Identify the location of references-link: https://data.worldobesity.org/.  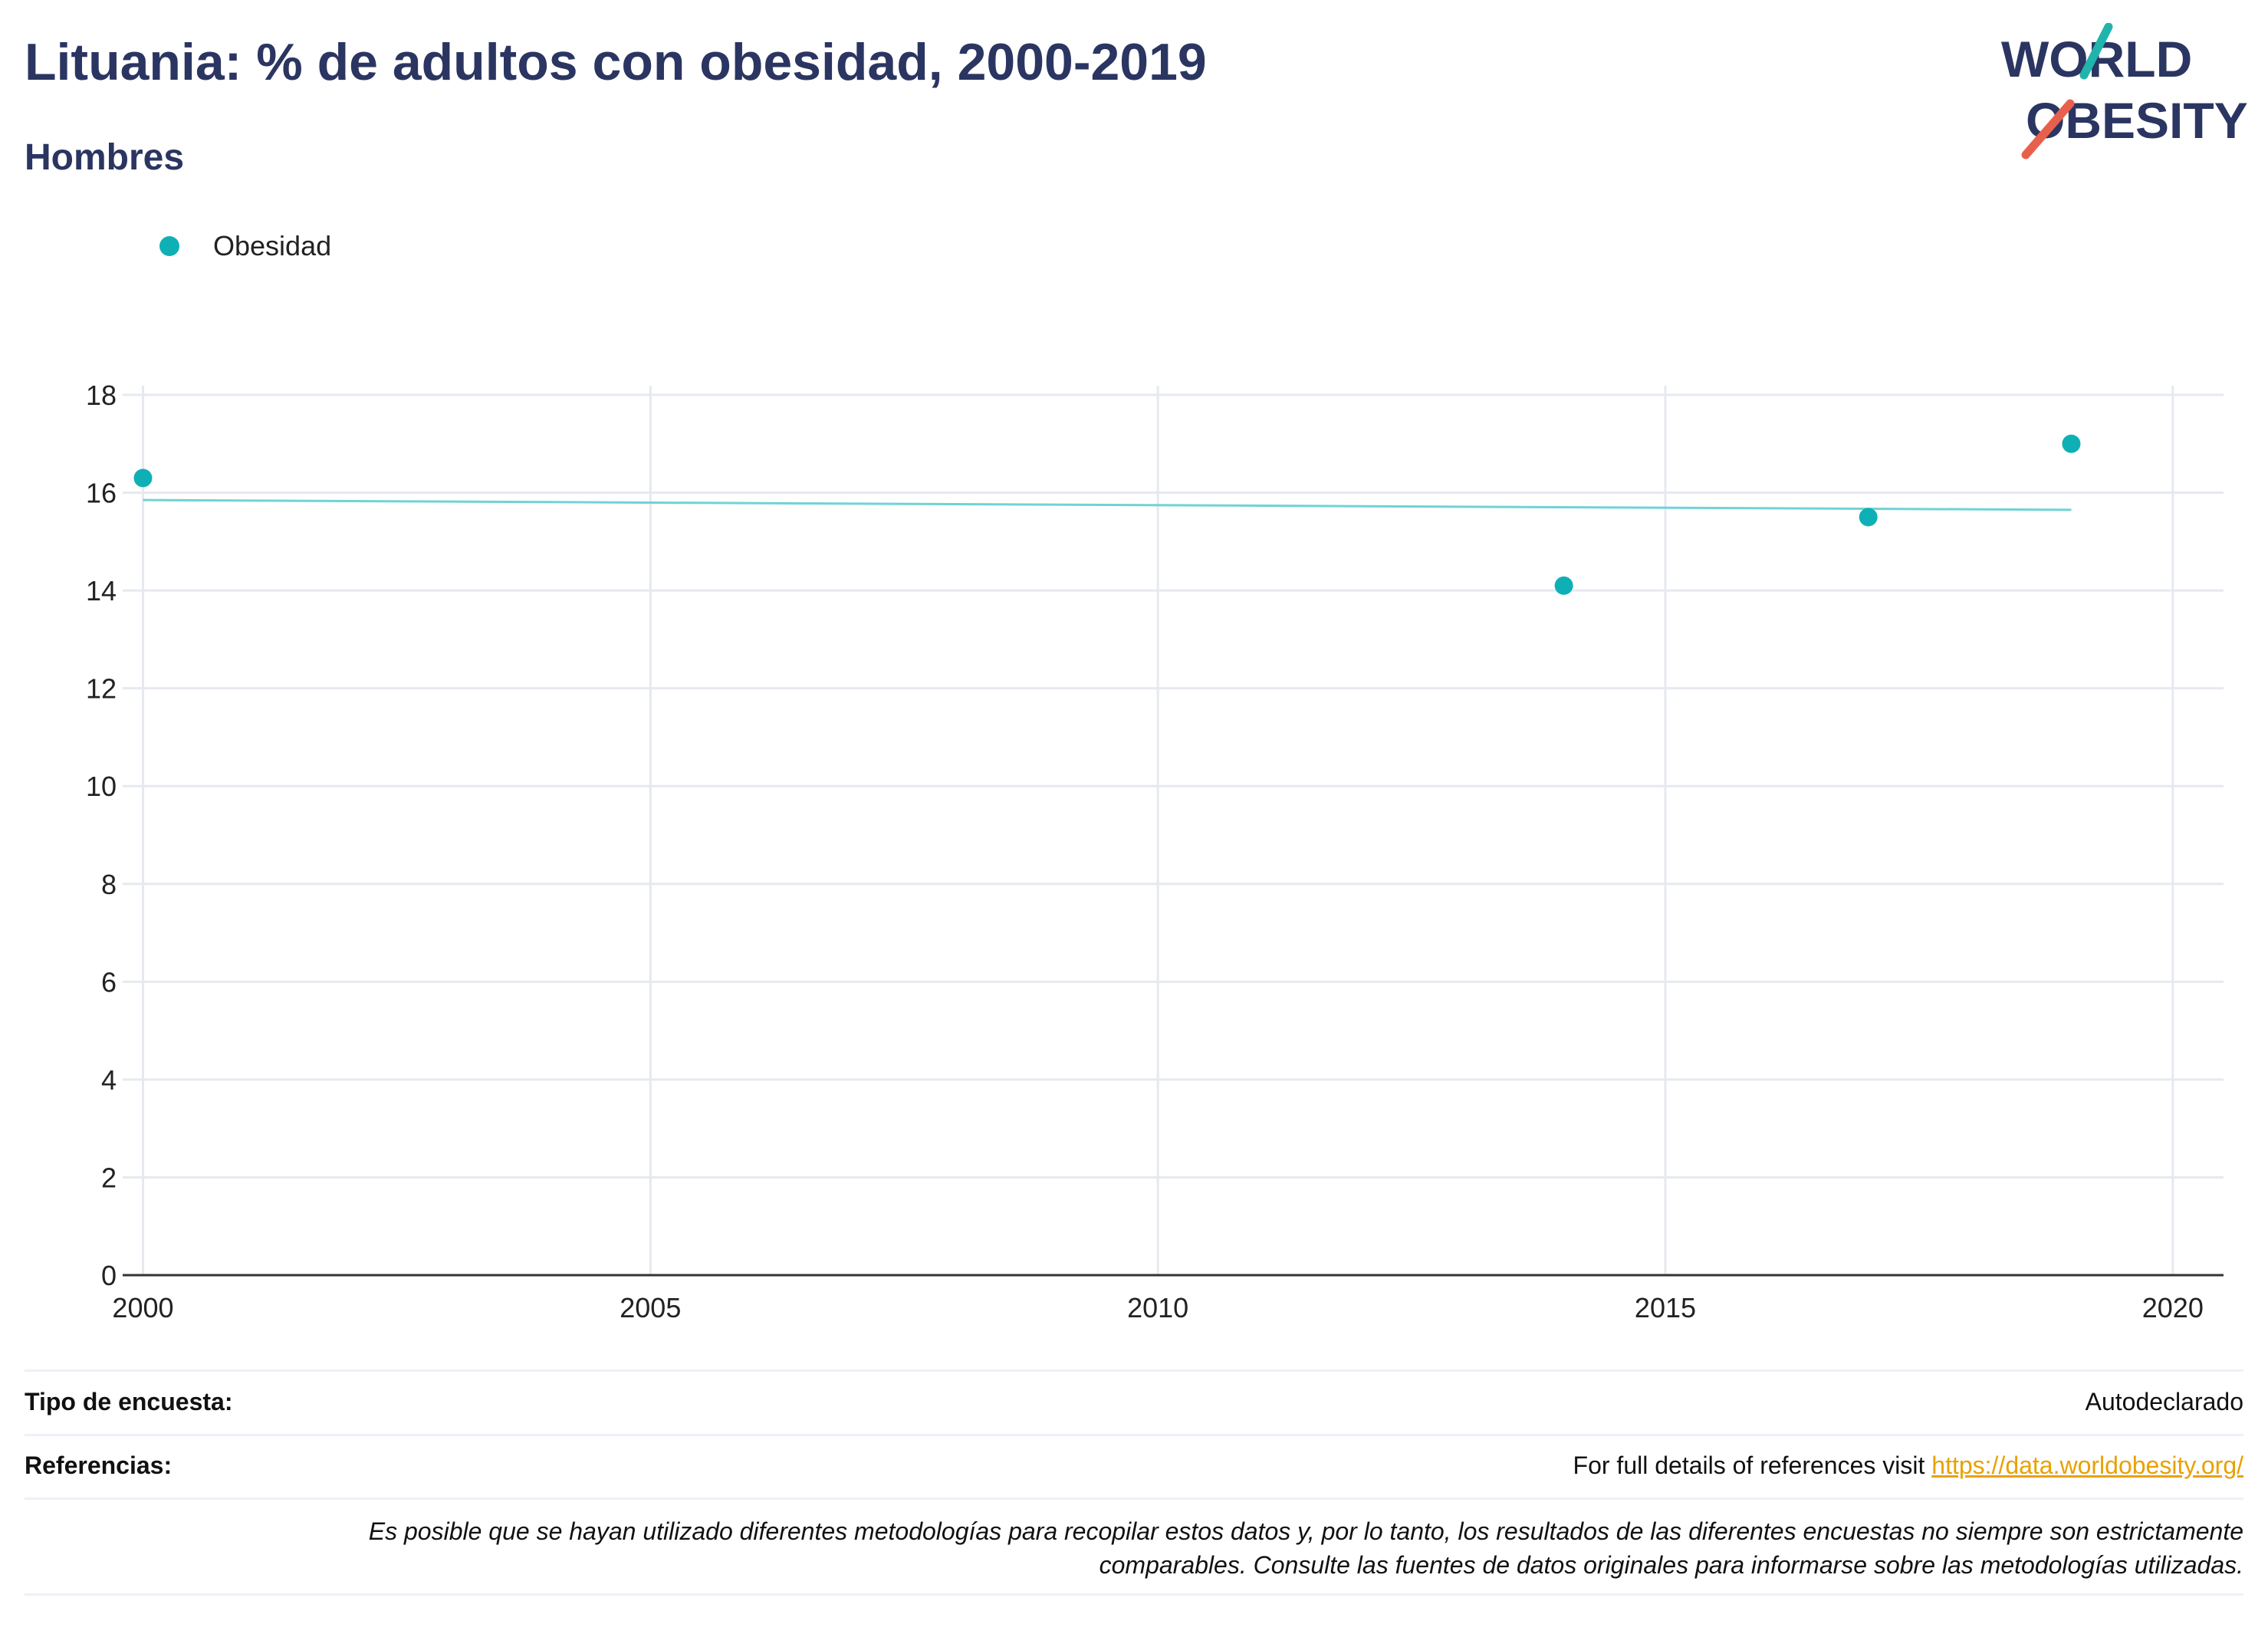
(2087, 1466).